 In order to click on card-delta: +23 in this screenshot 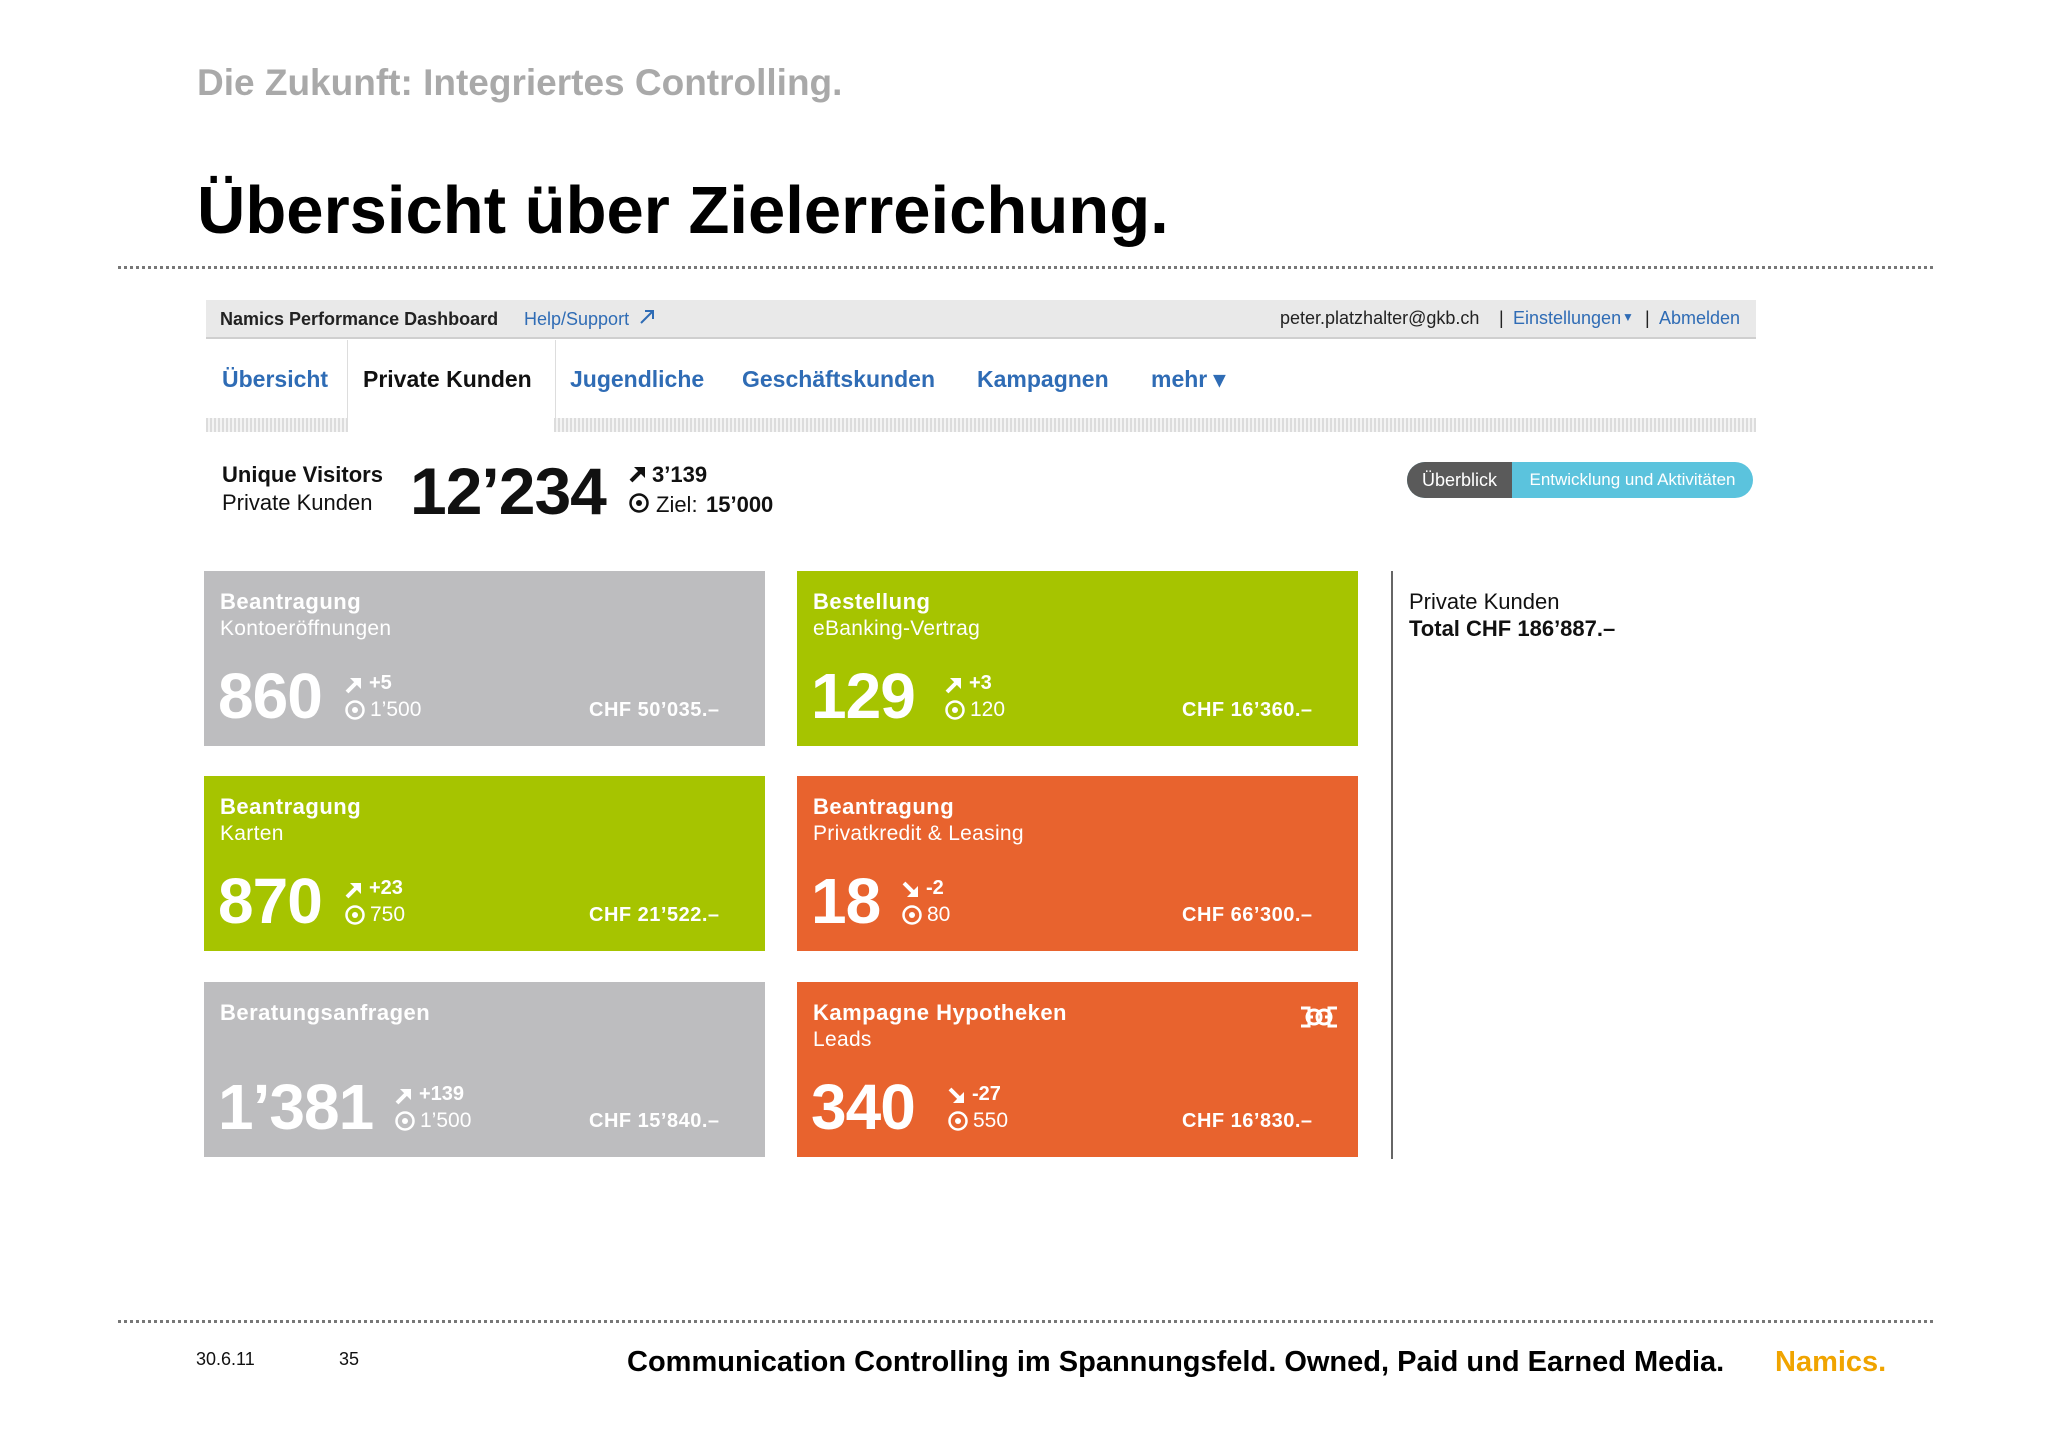, I will do `click(386, 888)`.